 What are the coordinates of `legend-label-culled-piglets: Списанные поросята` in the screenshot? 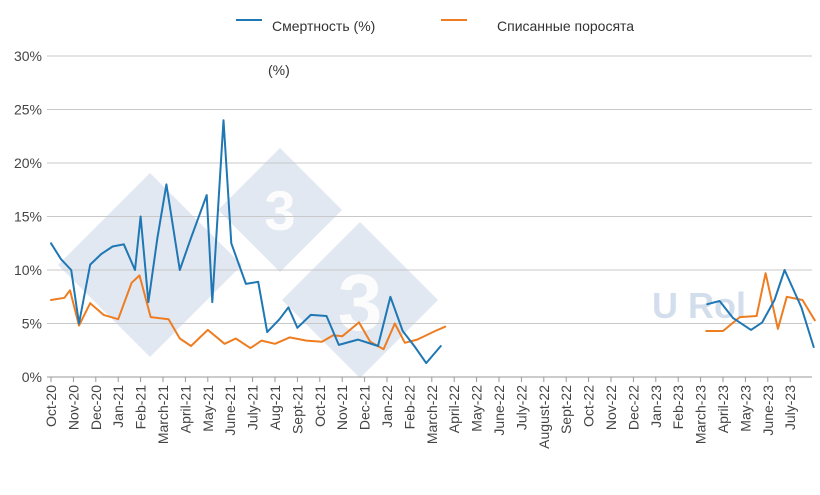 It's located at (566, 26).